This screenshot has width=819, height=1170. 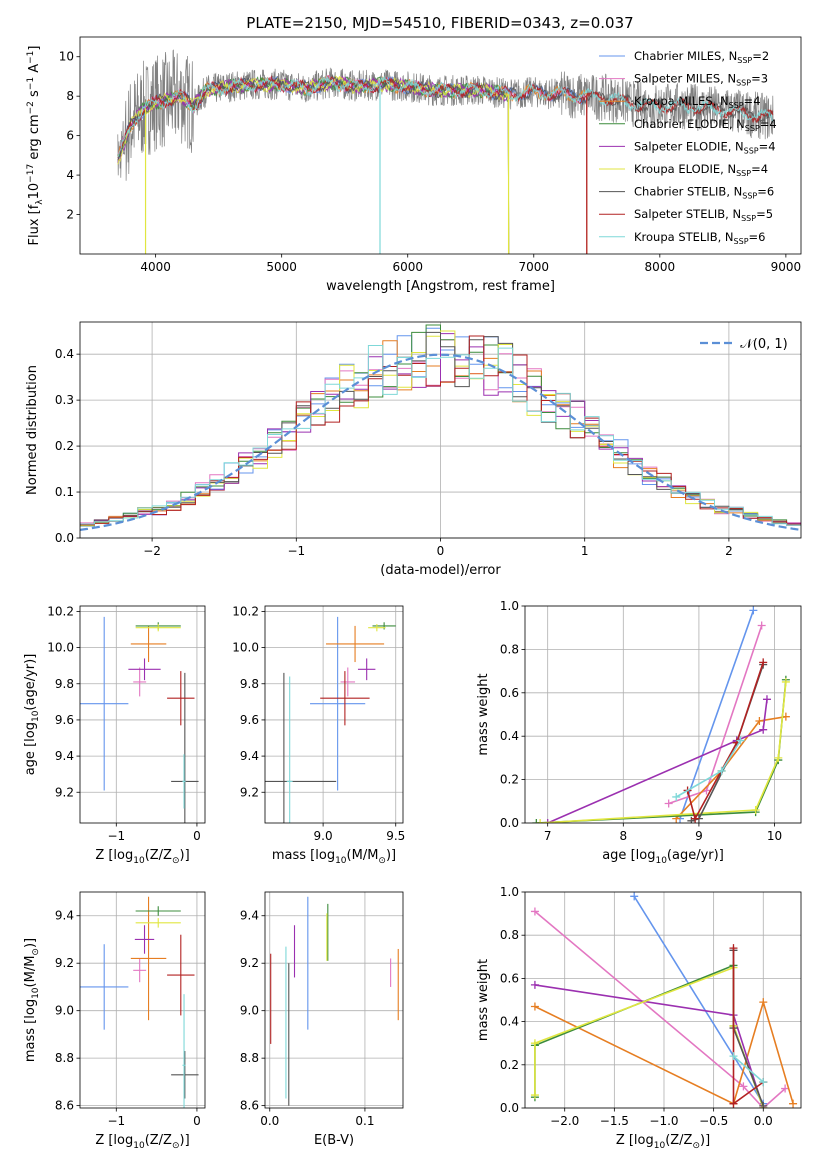 What do you see at coordinates (64, 756) in the screenshot?
I see `y-tick-label: 9.4` at bounding box center [64, 756].